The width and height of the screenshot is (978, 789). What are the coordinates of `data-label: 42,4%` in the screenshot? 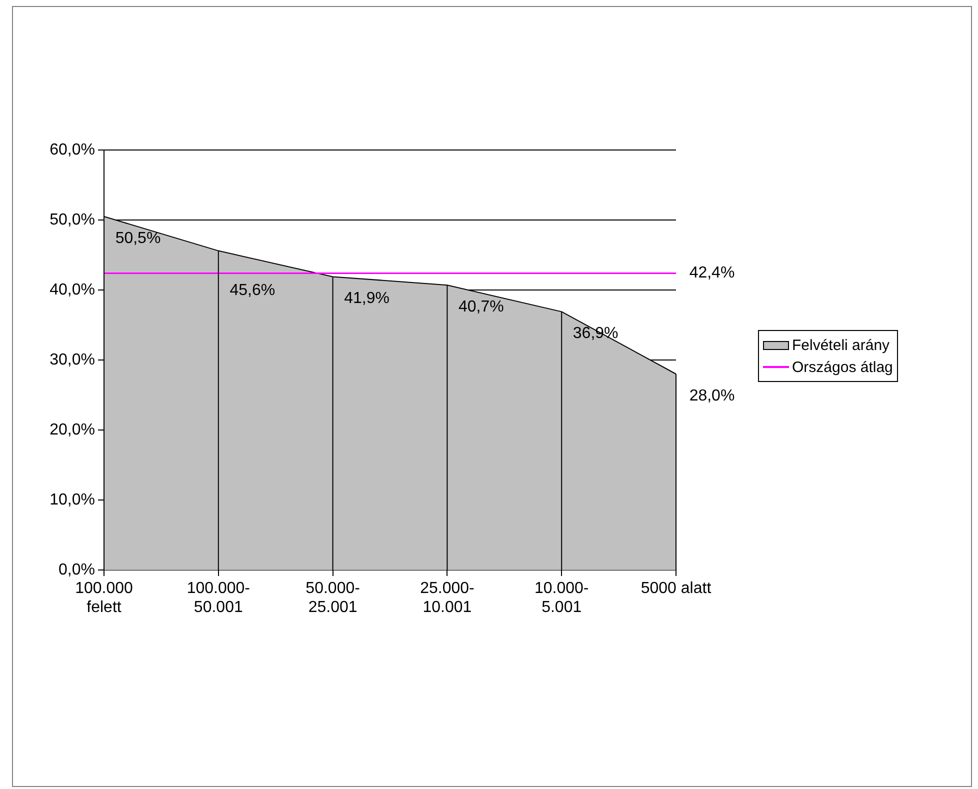 It's located at (712, 273).